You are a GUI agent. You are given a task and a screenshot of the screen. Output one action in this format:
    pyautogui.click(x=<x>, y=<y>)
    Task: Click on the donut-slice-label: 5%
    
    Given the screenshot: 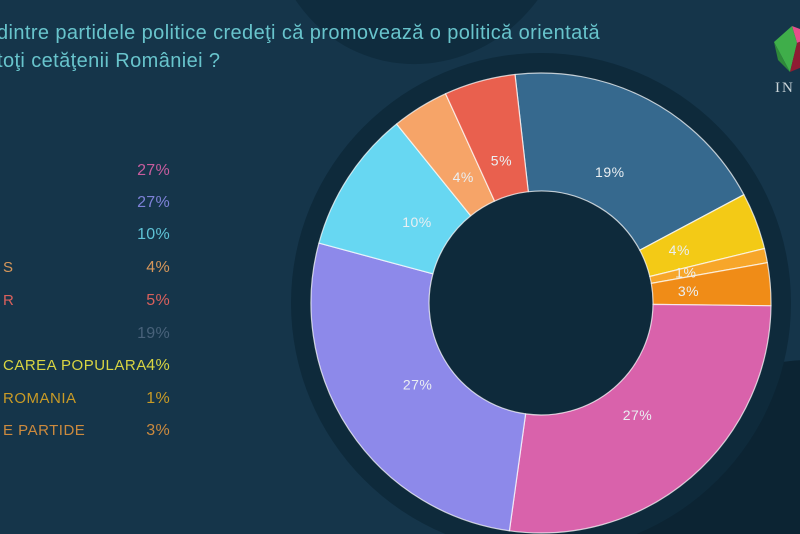 What is the action you would take?
    pyautogui.click(x=501, y=160)
    